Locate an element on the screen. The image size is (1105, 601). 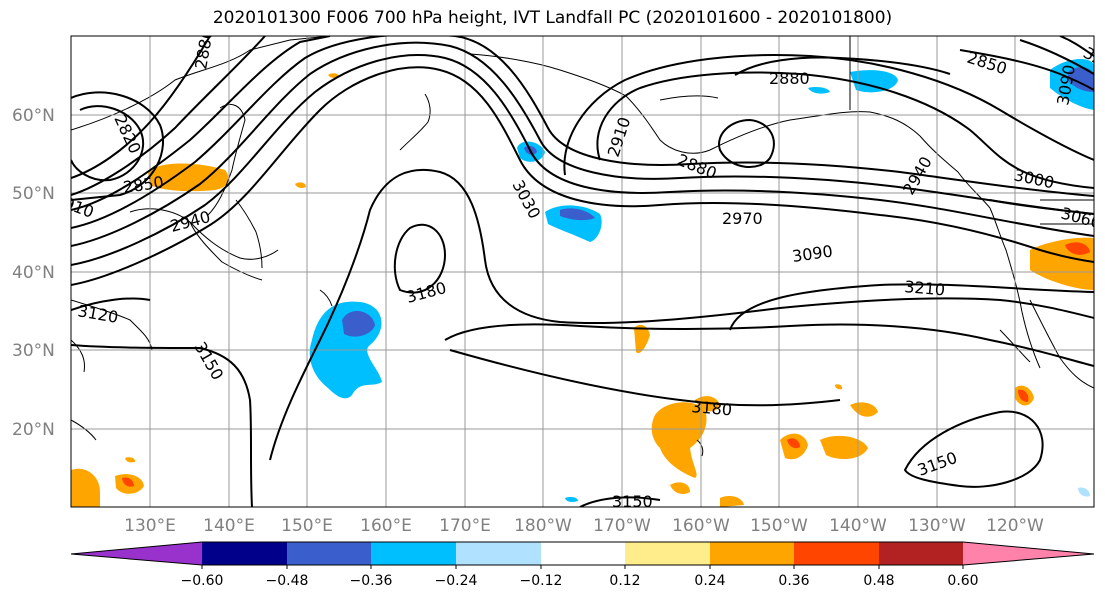
lon-tick-label: 150°E is located at coordinates (307, 526).